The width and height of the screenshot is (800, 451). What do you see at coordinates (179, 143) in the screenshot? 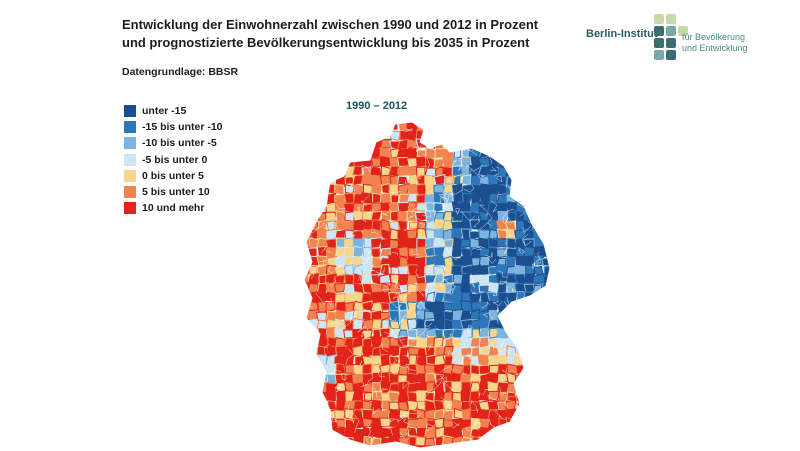
I see `legend-label: -10 bis unter -5` at bounding box center [179, 143].